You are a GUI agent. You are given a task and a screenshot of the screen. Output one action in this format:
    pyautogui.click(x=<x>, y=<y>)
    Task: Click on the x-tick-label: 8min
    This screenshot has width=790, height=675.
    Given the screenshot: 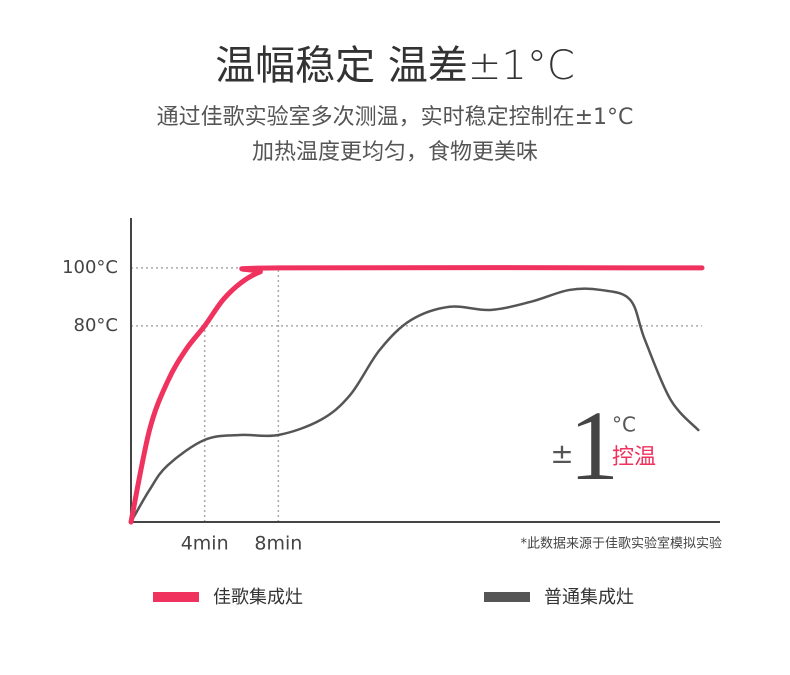 What is the action you would take?
    pyautogui.click(x=278, y=544)
    